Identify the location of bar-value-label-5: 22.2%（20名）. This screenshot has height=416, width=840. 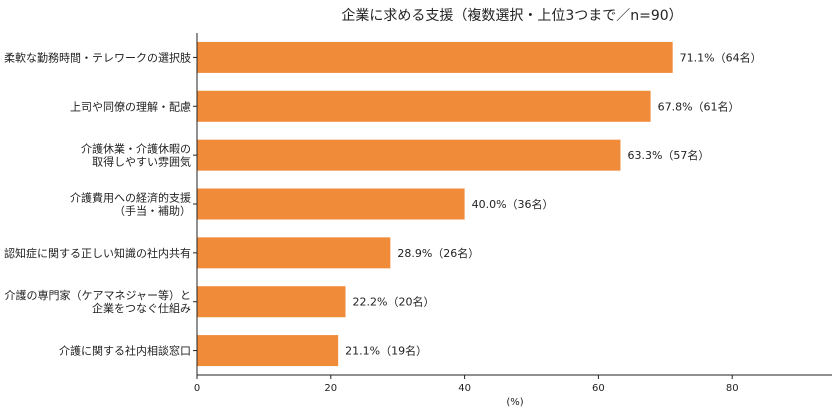
(394, 302).